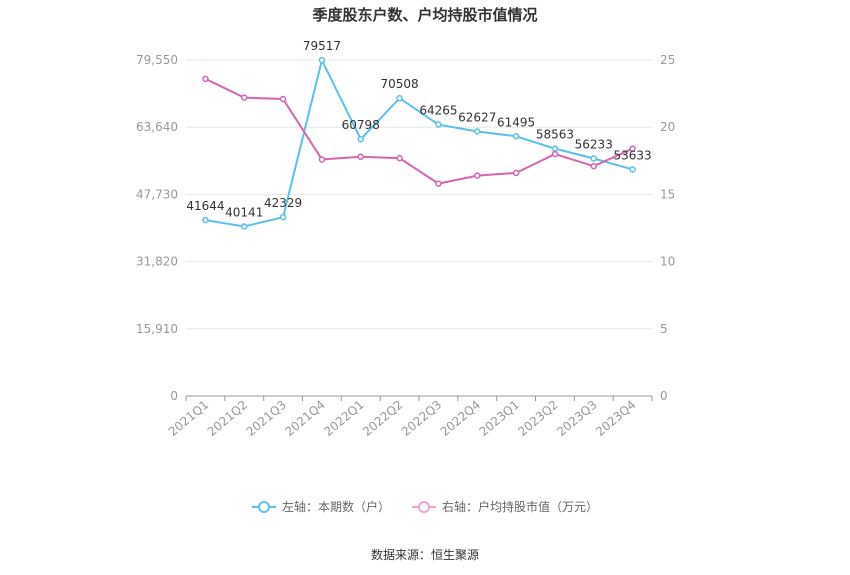 Image resolution: width=850 pixels, height=575 pixels. Describe the element at coordinates (615, 418) in the screenshot. I see `x-axis-tick-label: 2023Q4` at that location.